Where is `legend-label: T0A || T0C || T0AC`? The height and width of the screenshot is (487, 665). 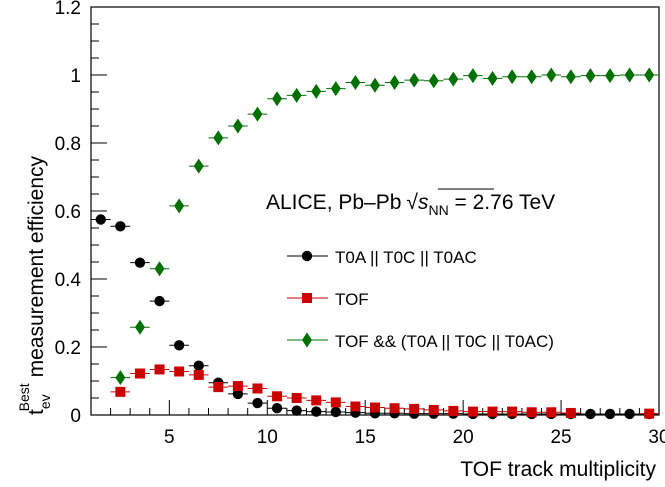 legend-label: T0A || T0C || T0AC is located at coordinates (406, 257).